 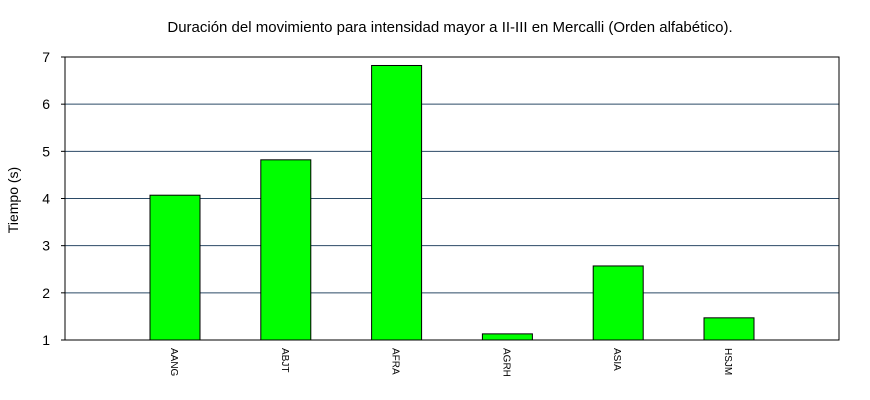 What do you see at coordinates (729, 329) in the screenshot?
I see `bar-hsjm` at bounding box center [729, 329].